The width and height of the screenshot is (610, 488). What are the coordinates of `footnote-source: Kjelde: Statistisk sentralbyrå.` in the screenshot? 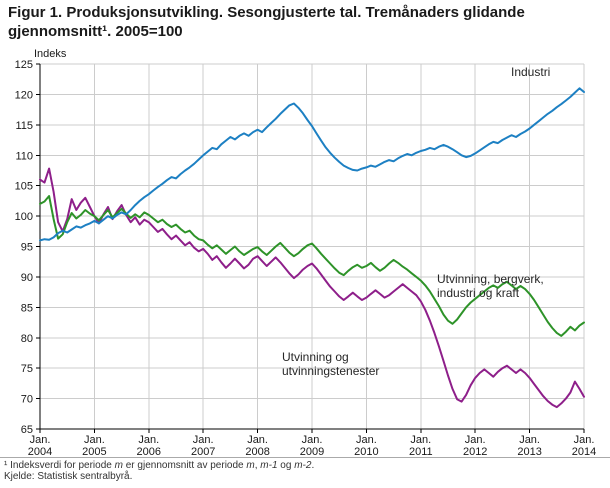 It's located at (68, 476).